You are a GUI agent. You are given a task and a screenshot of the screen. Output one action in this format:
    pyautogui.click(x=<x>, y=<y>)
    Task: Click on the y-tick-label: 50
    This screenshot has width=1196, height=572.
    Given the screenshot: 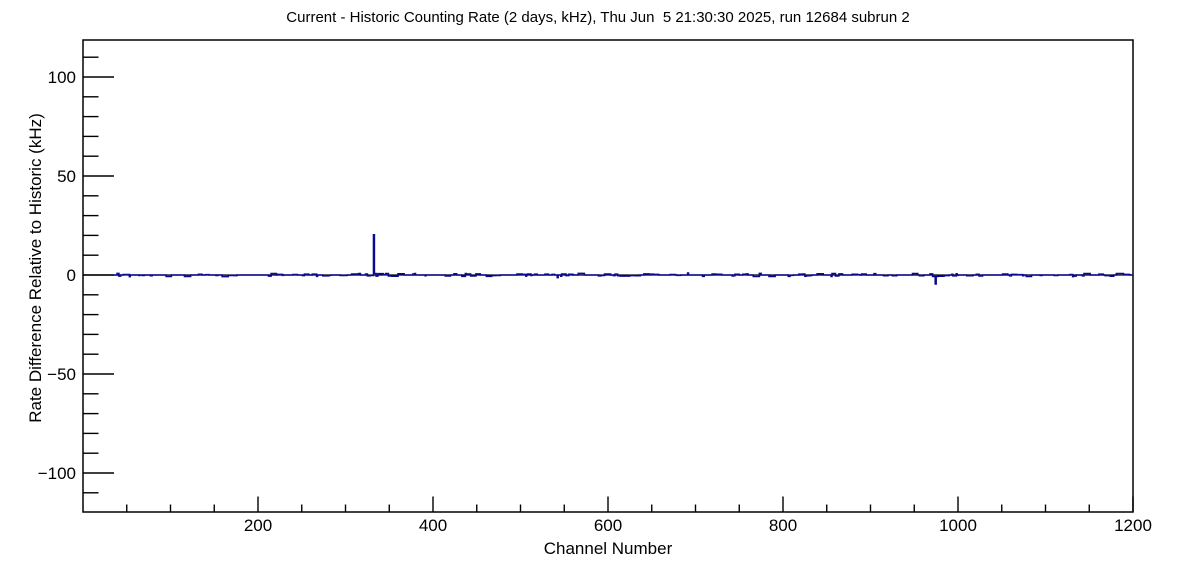 What is the action you would take?
    pyautogui.click(x=66, y=176)
    